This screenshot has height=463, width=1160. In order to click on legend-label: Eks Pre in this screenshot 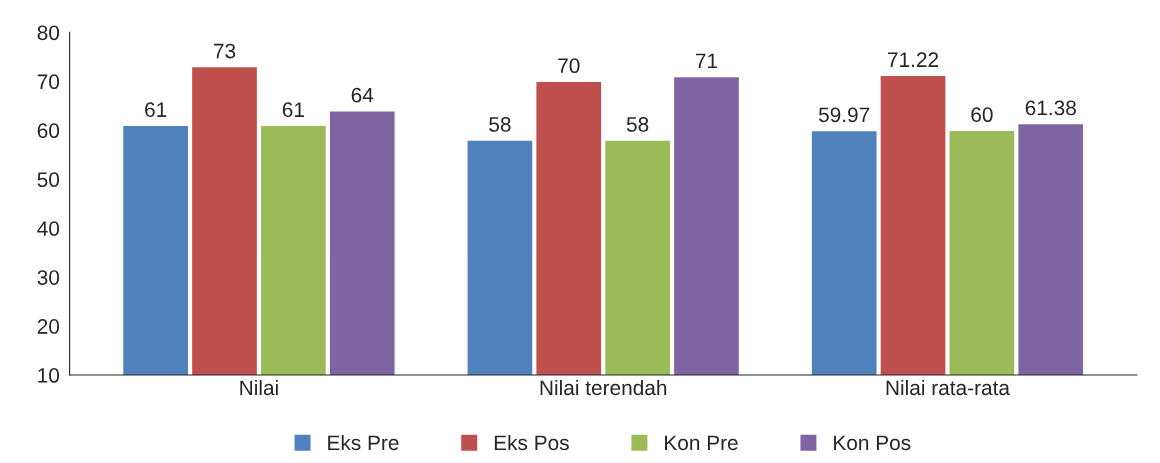, I will do `click(363, 442)`.